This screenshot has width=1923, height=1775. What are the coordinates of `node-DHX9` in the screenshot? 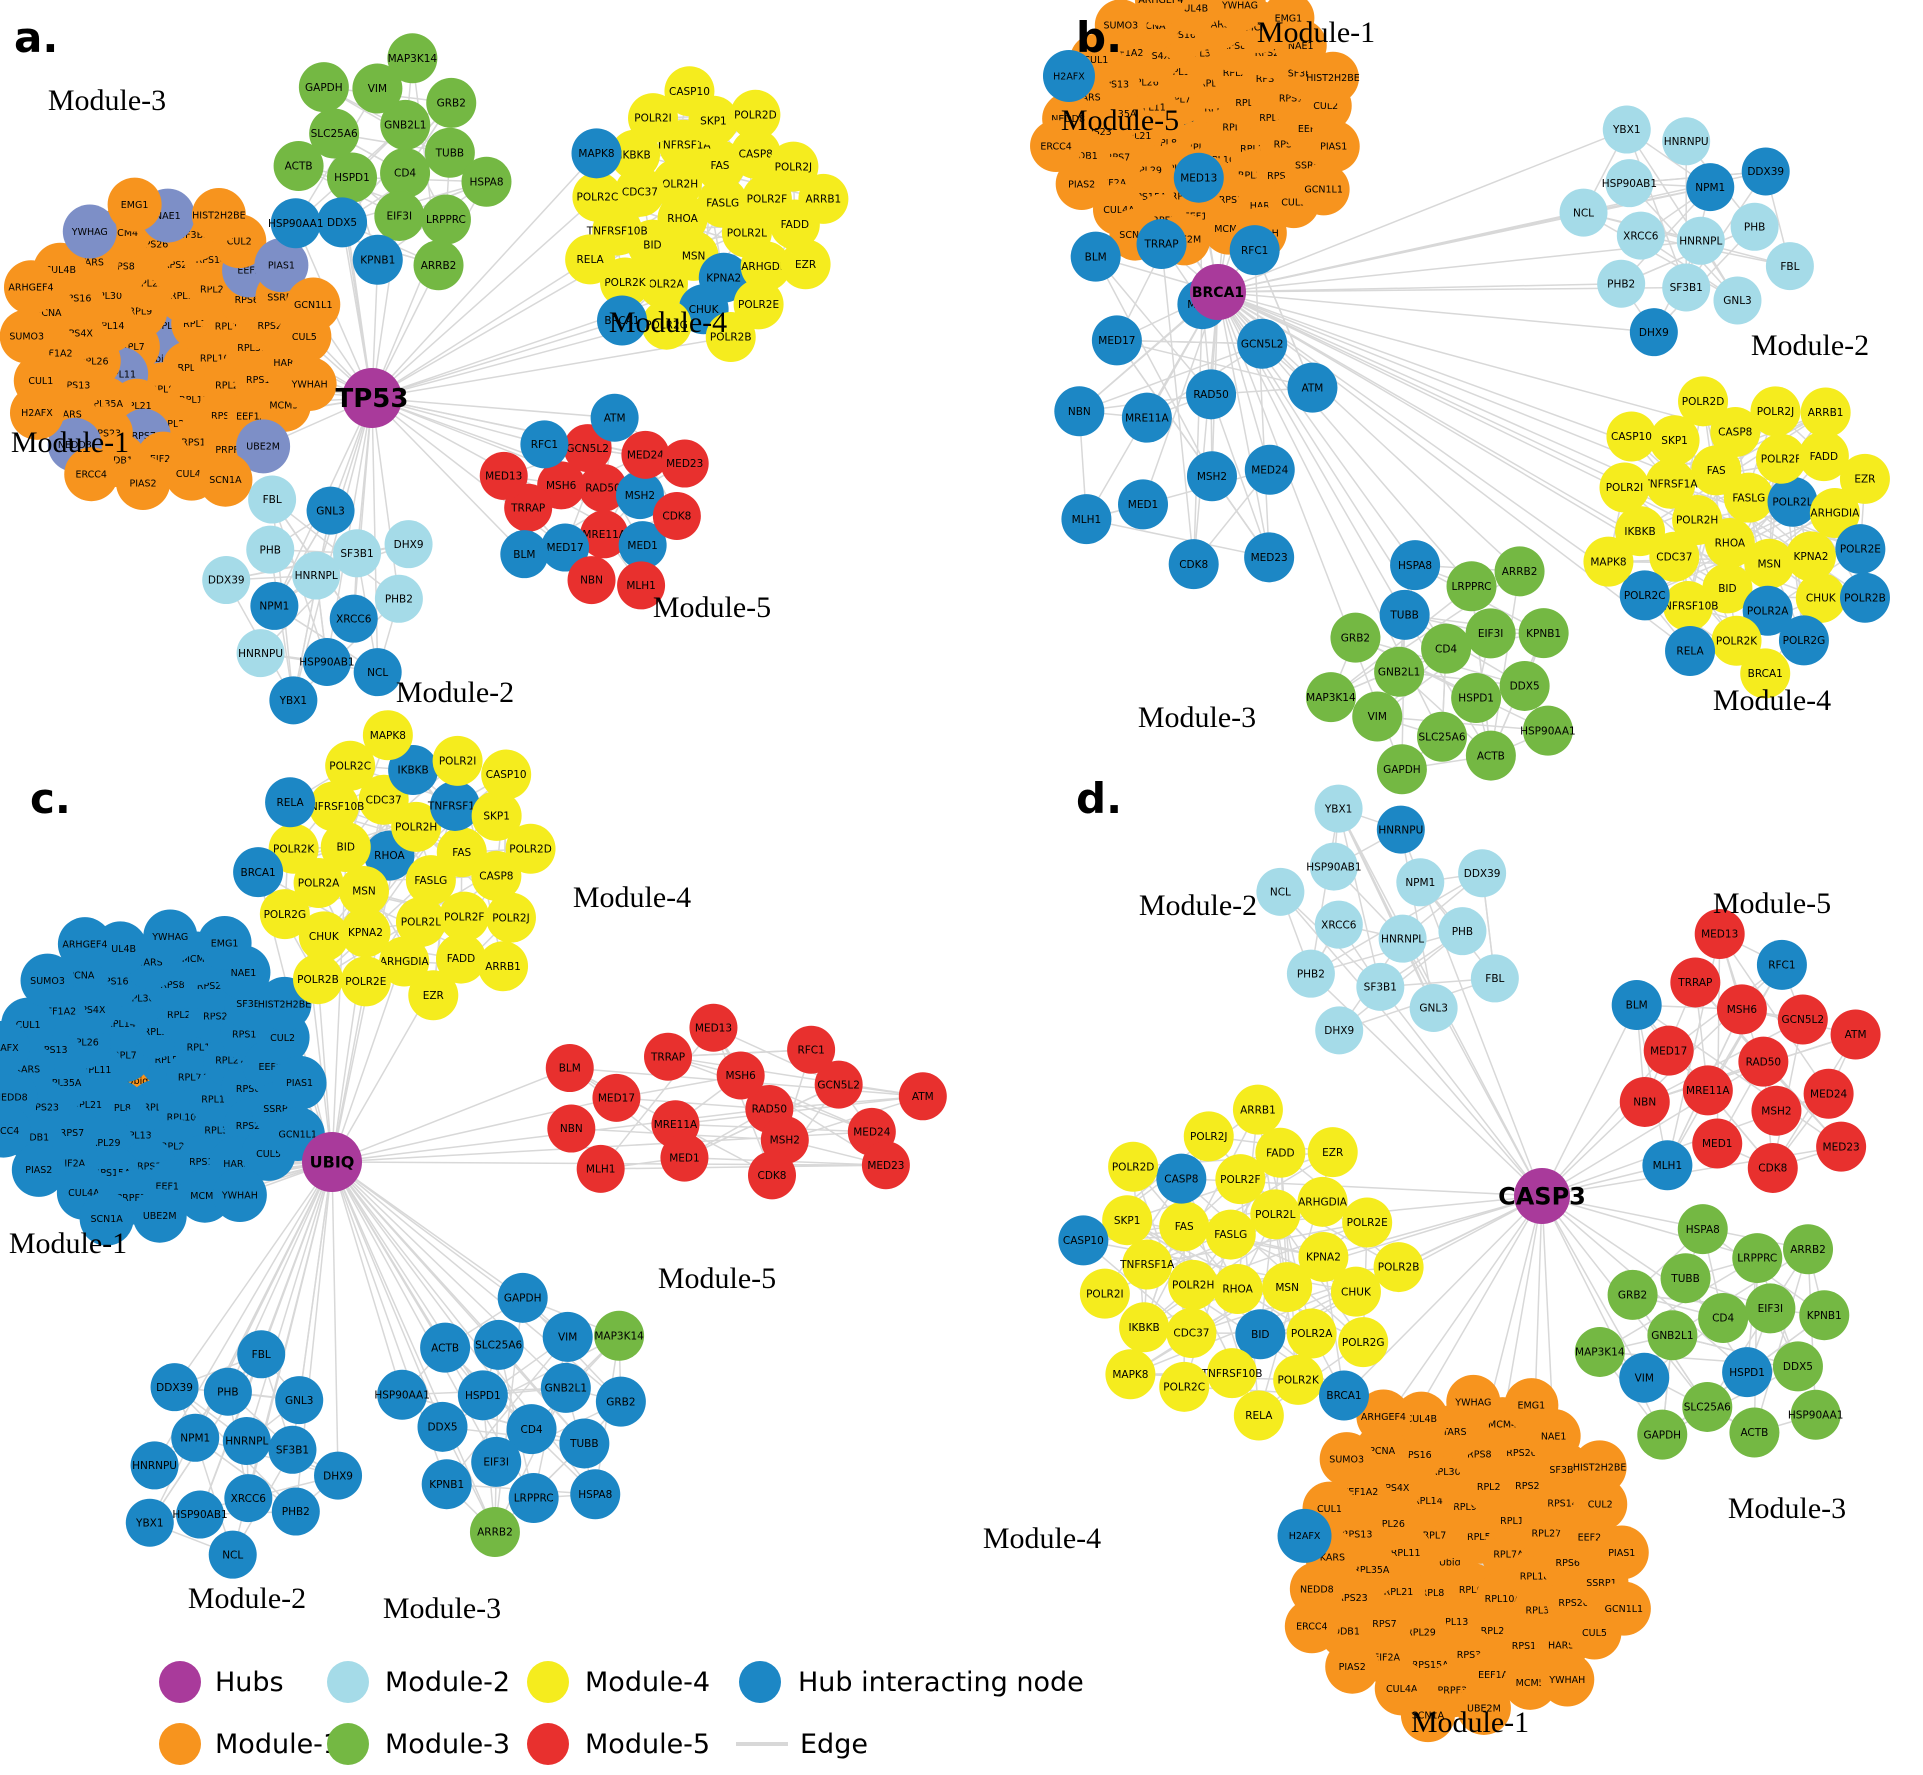 It's located at (1653, 332).